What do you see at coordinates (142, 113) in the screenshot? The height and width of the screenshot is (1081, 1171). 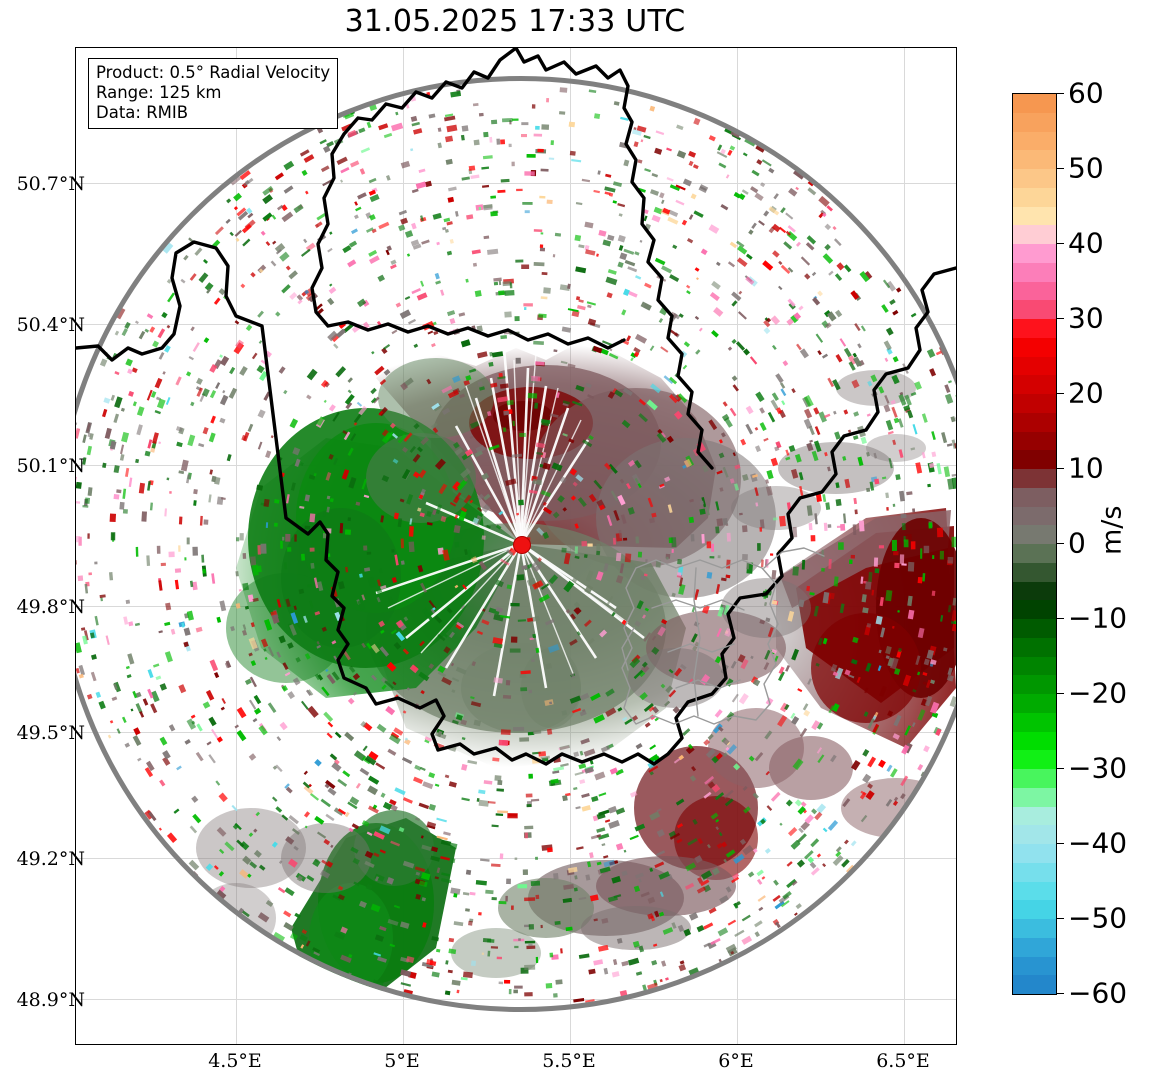 I see `info-data: Data: RMIB` at bounding box center [142, 113].